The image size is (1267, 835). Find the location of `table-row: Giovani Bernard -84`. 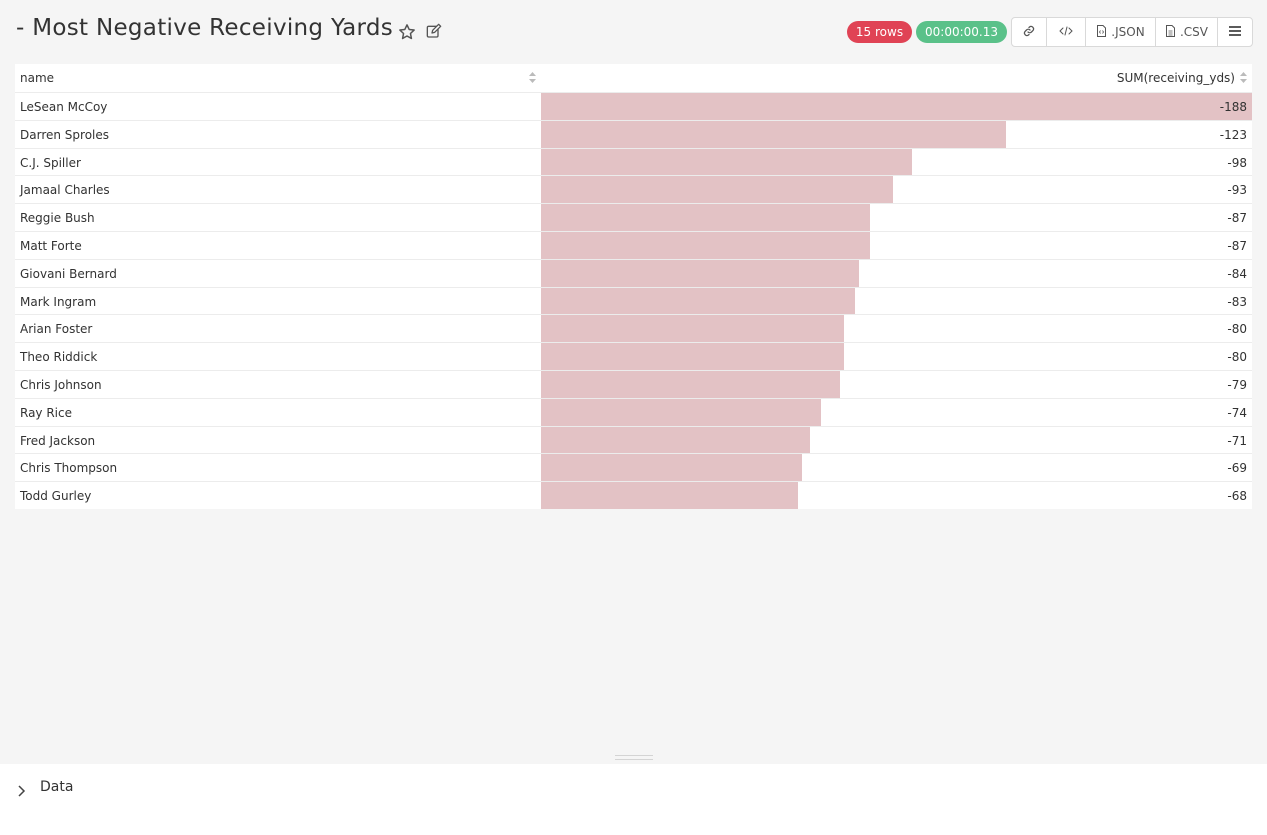

table-row: Giovani Bernard -84 is located at coordinates (633, 272).